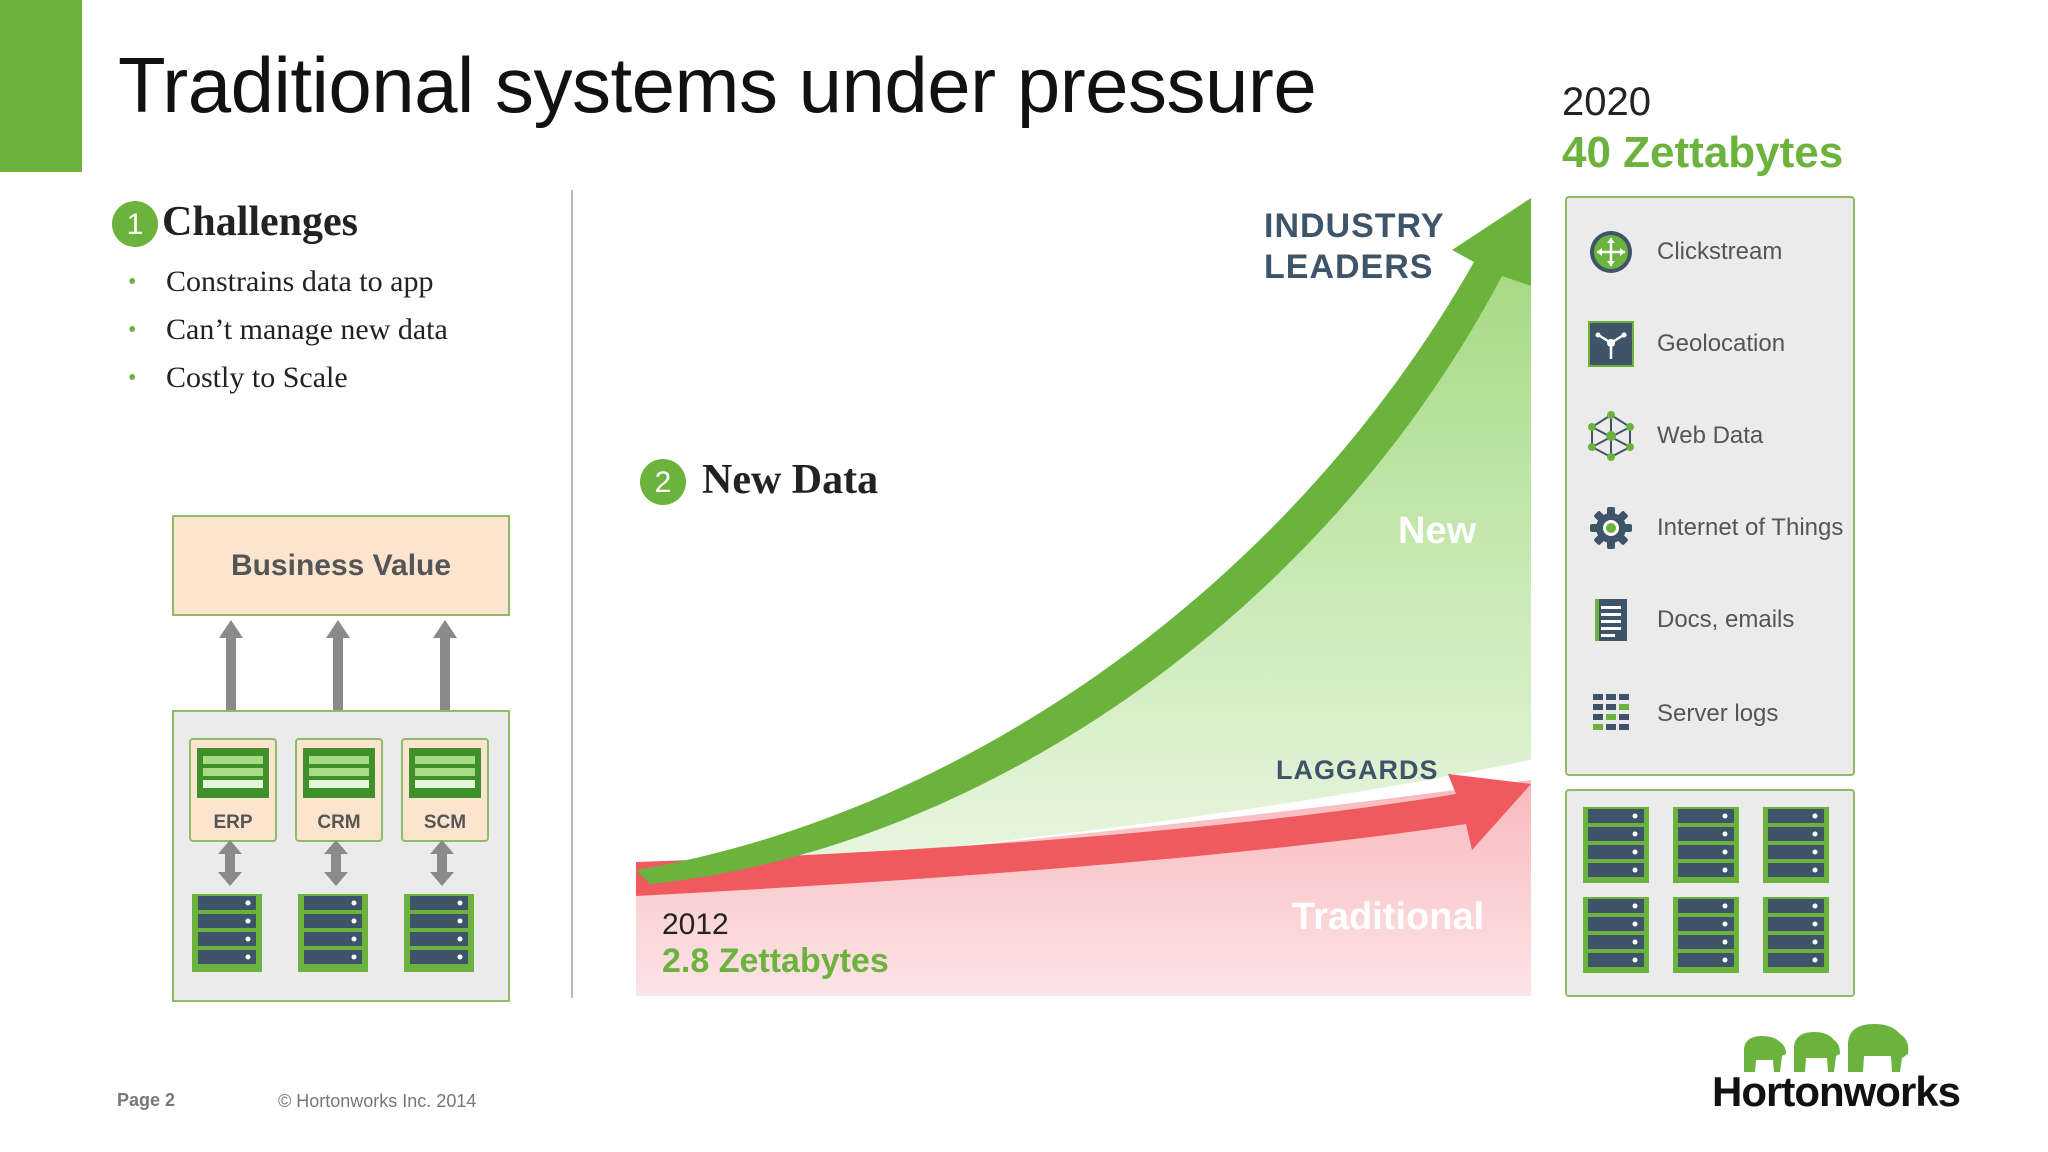 This screenshot has width=2048, height=1152. I want to click on gear-icon, so click(1611, 528).